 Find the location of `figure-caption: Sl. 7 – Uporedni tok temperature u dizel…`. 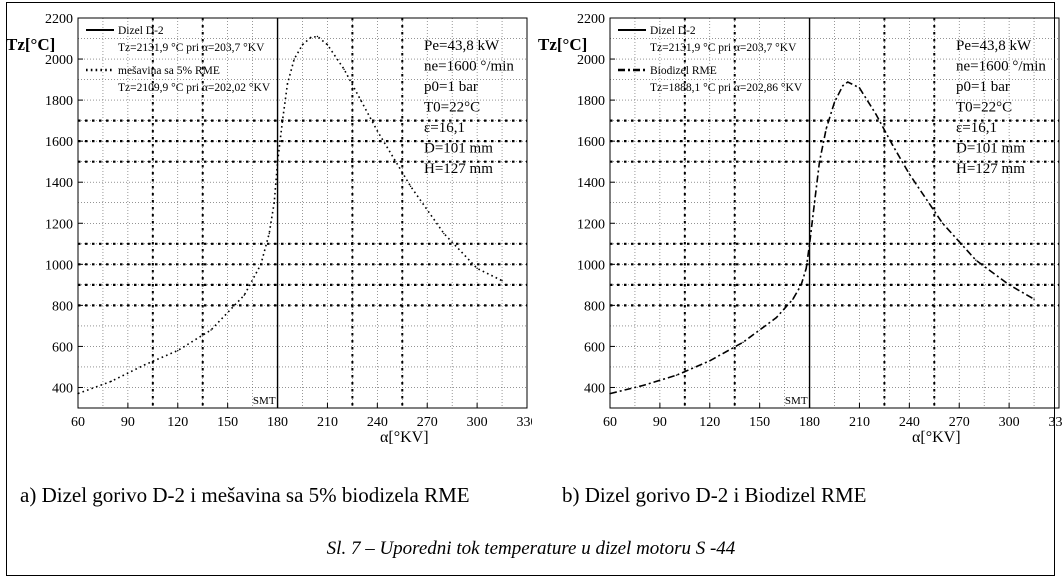

figure-caption: Sl. 7 – Uporedni tok temperature u dizel… is located at coordinates (531, 548).